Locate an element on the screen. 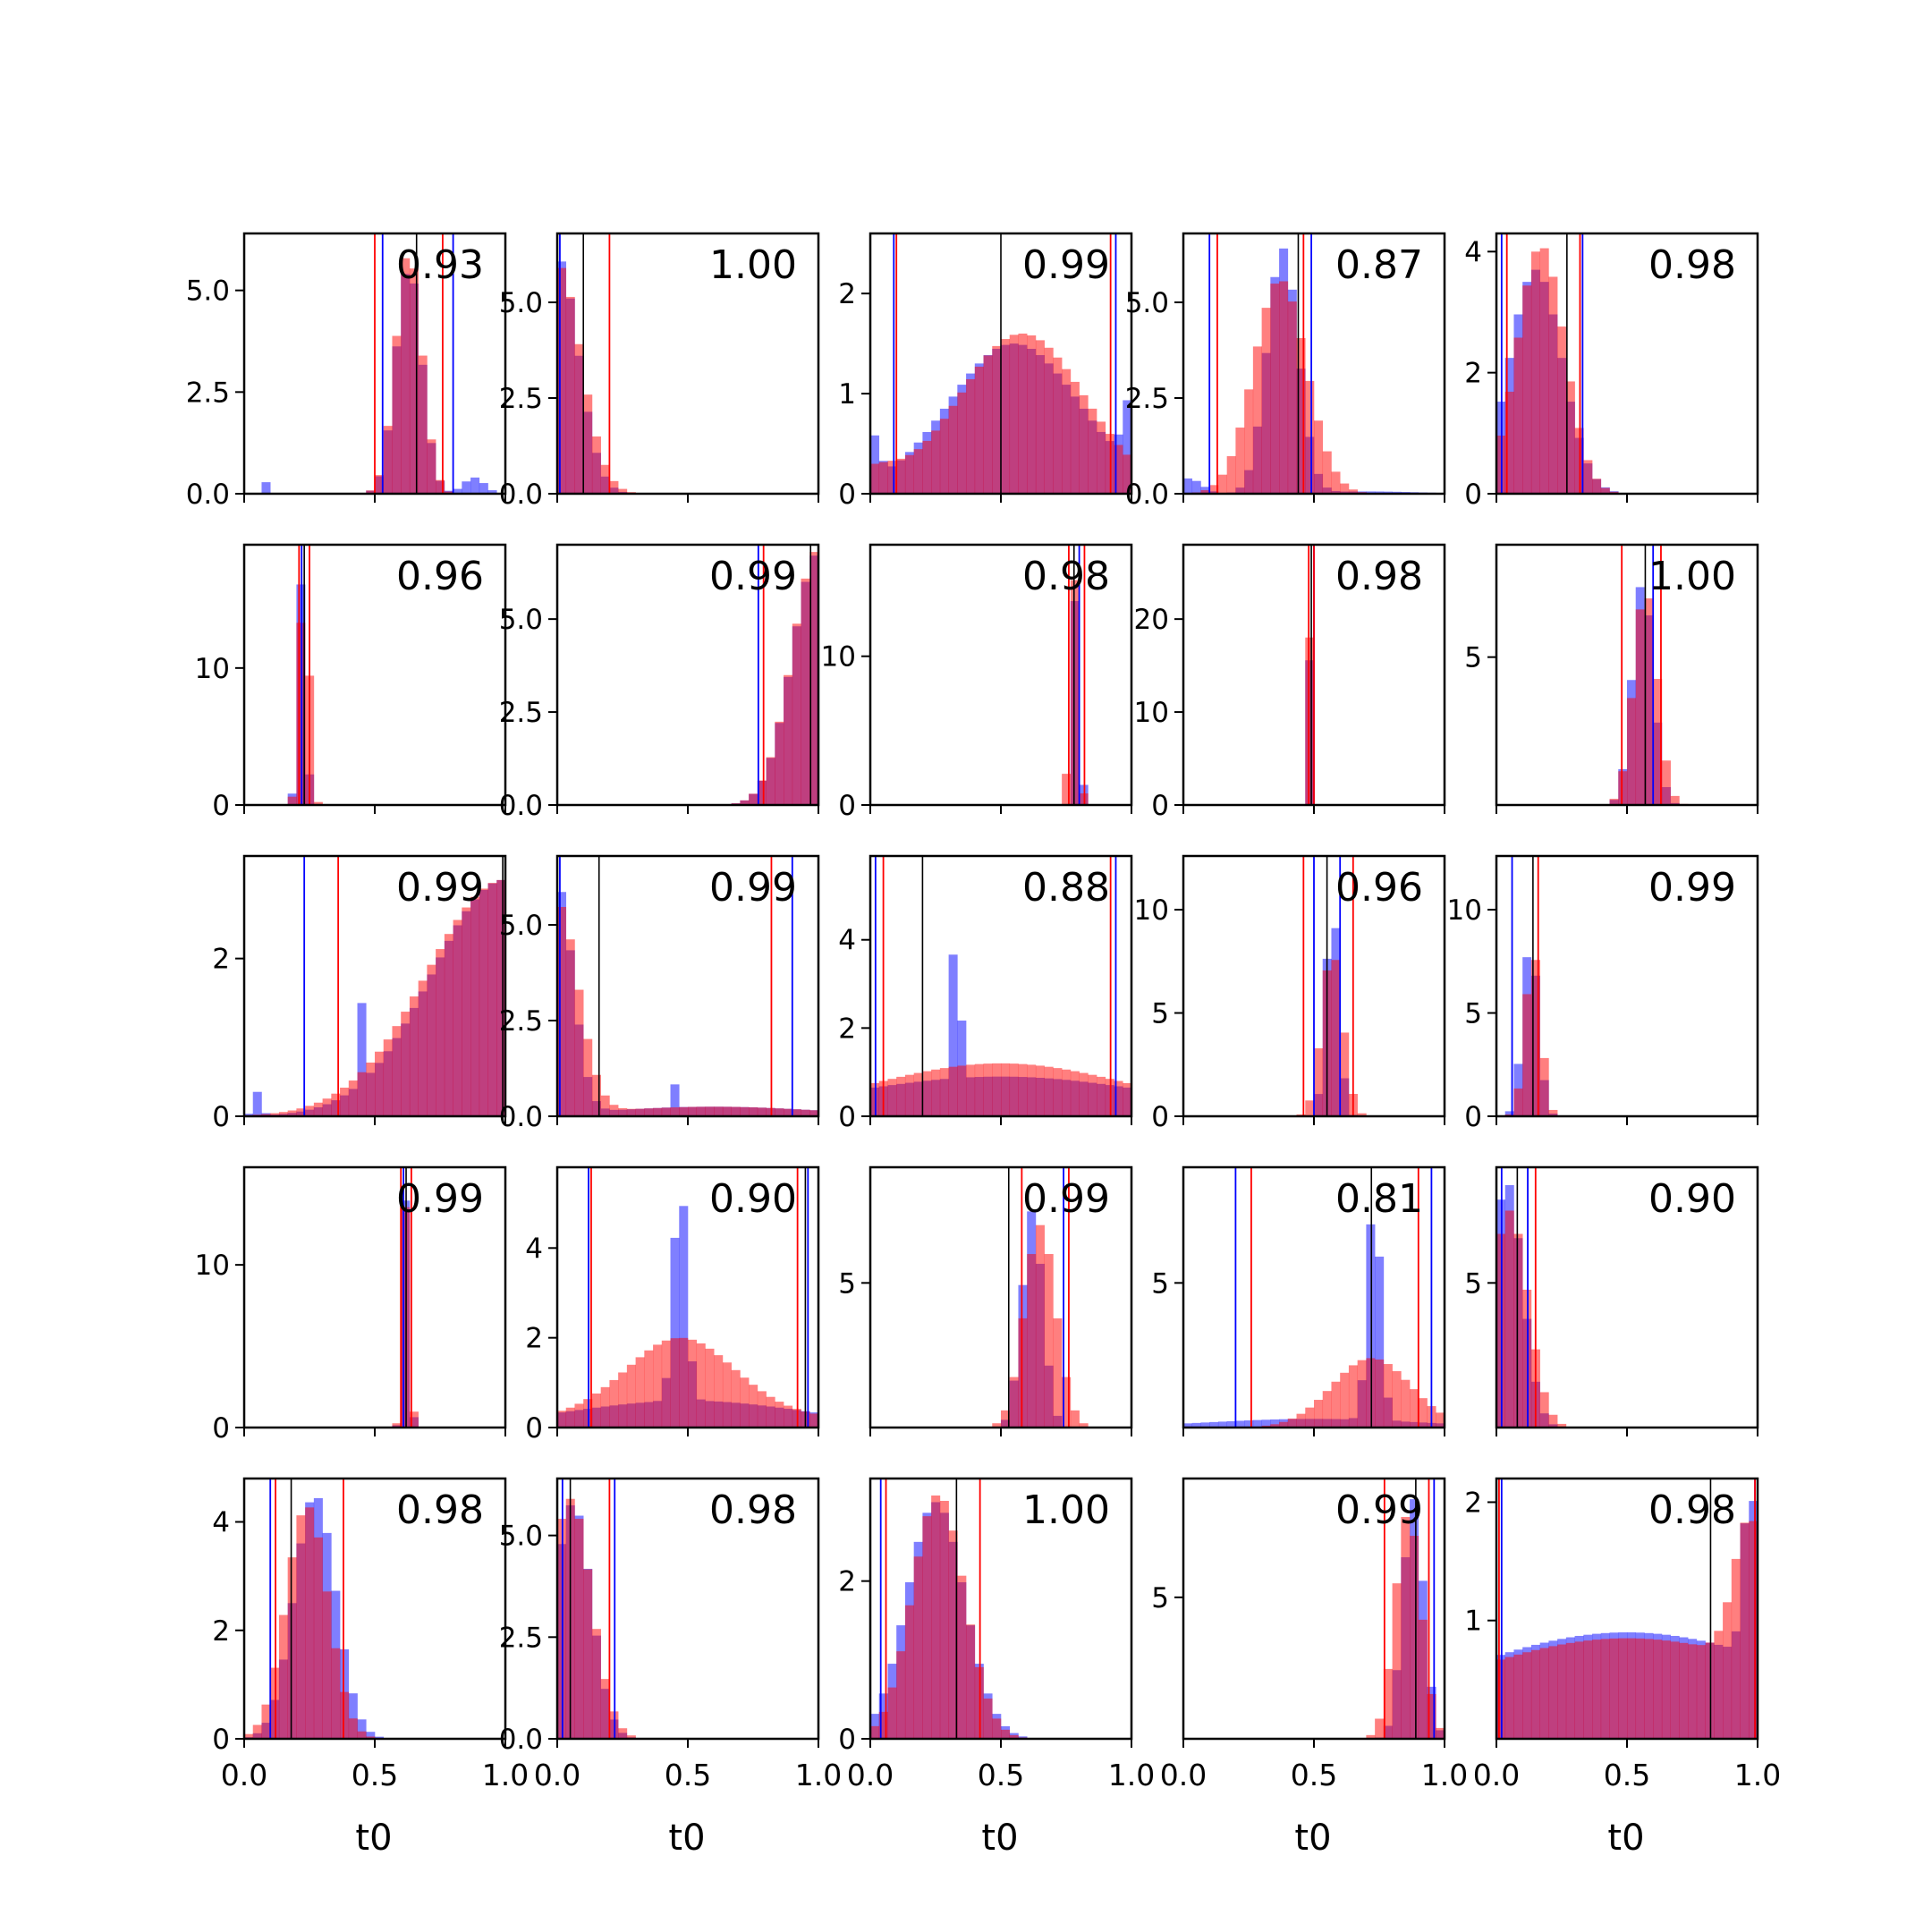  panel-value-label: 0.93 is located at coordinates (440, 265).